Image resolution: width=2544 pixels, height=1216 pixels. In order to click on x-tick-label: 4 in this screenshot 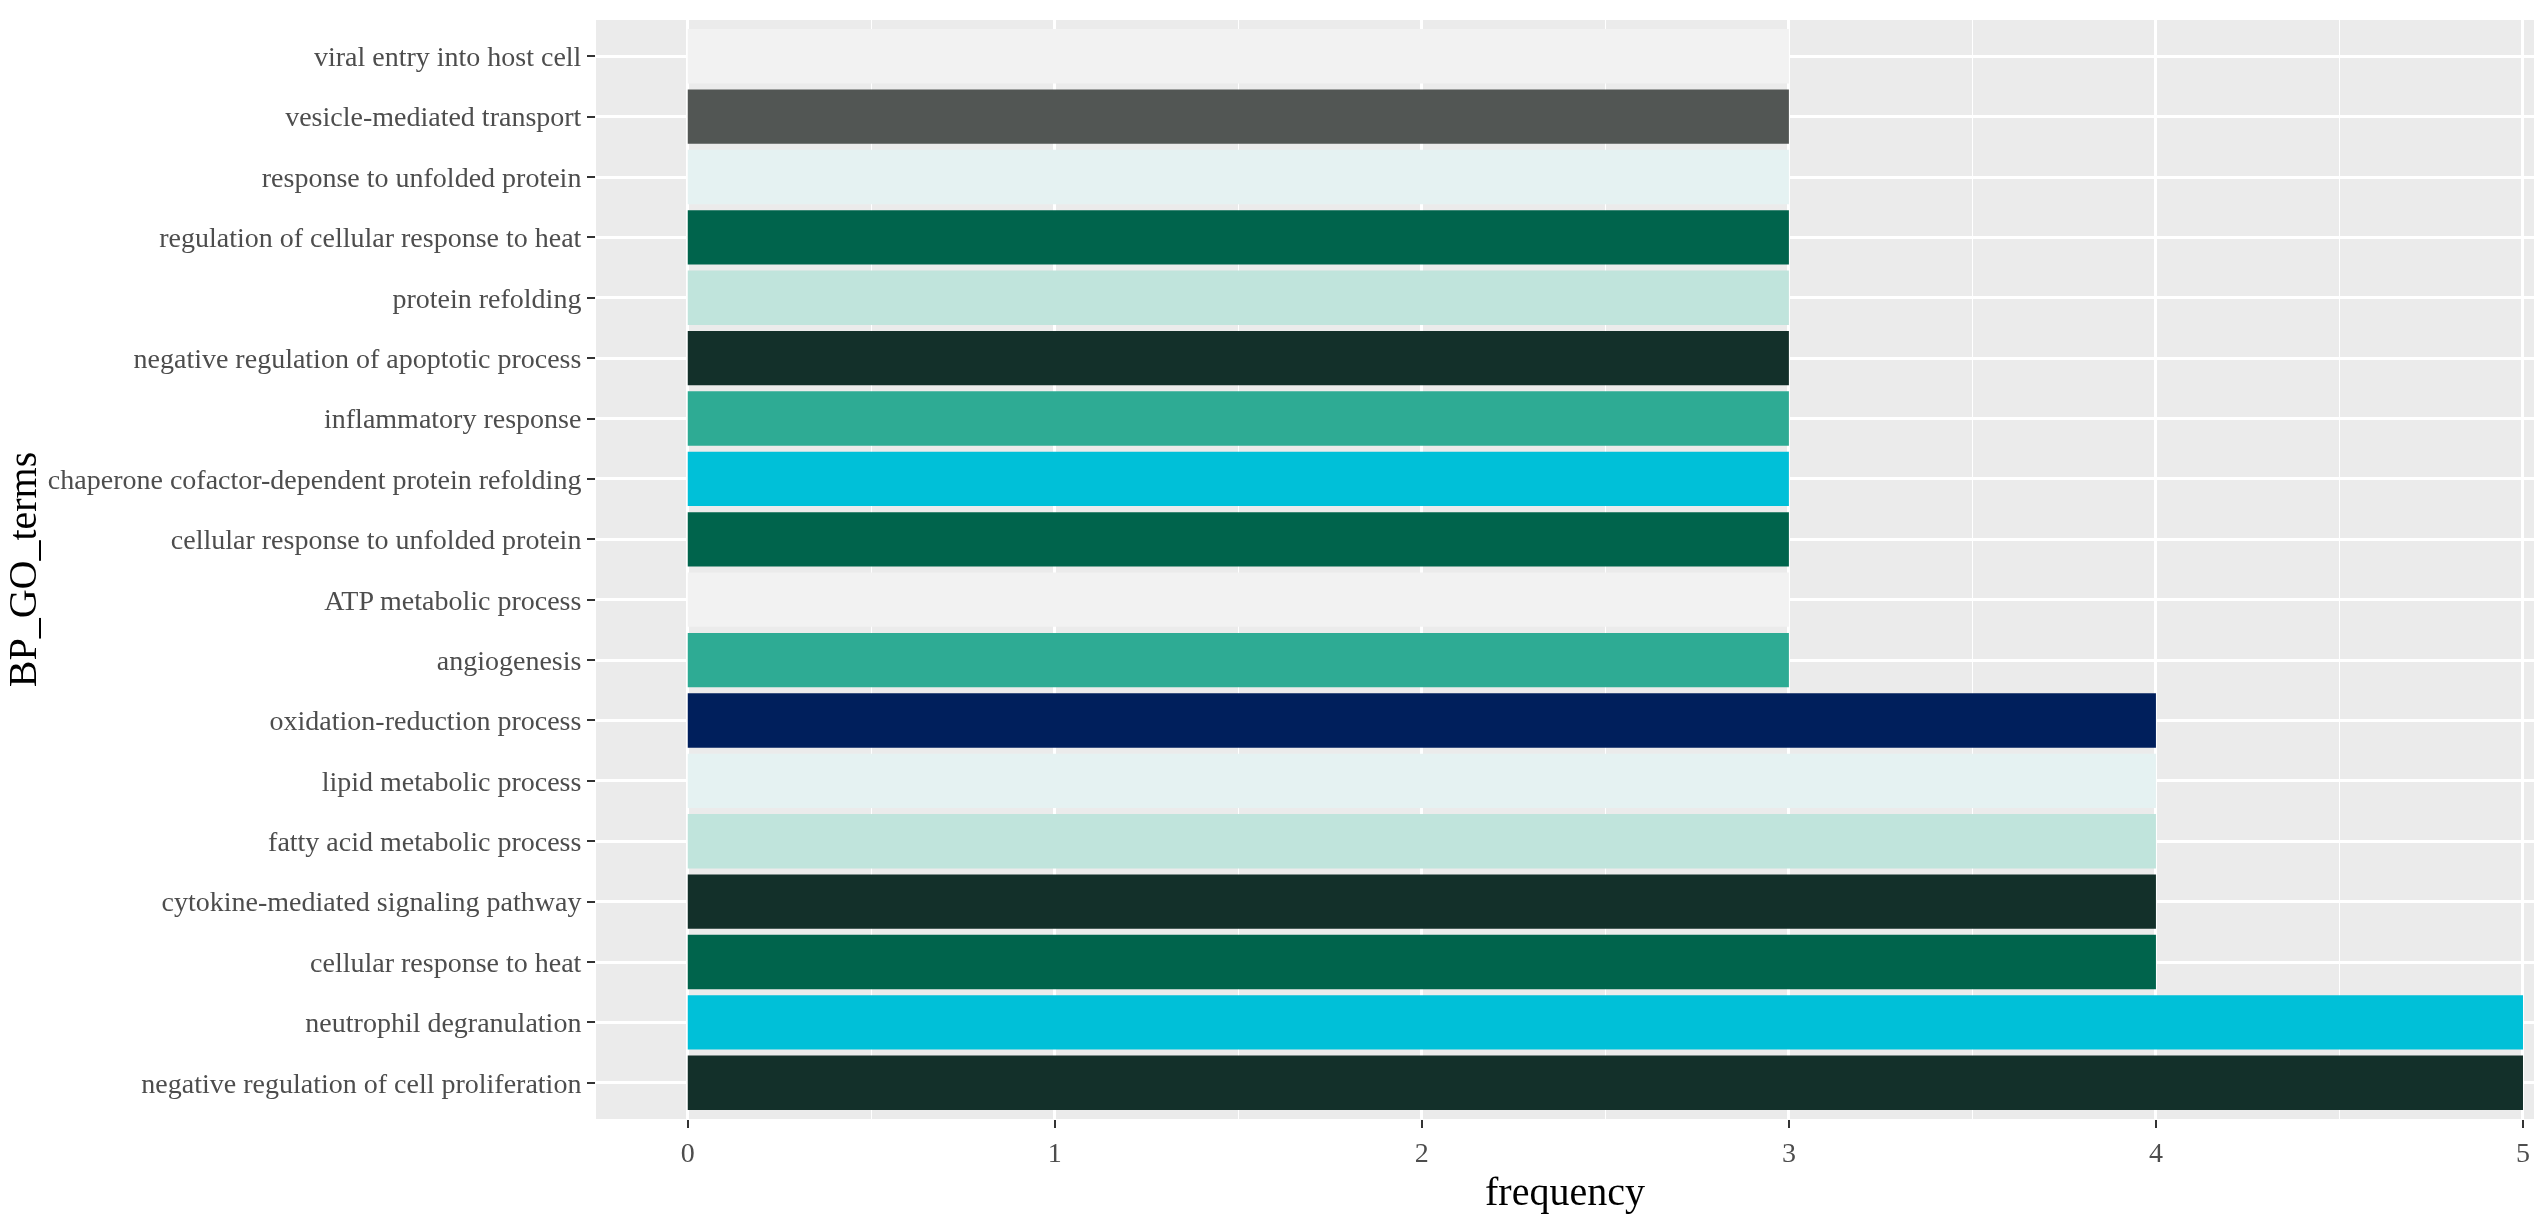, I will do `click(2155, 1152)`.